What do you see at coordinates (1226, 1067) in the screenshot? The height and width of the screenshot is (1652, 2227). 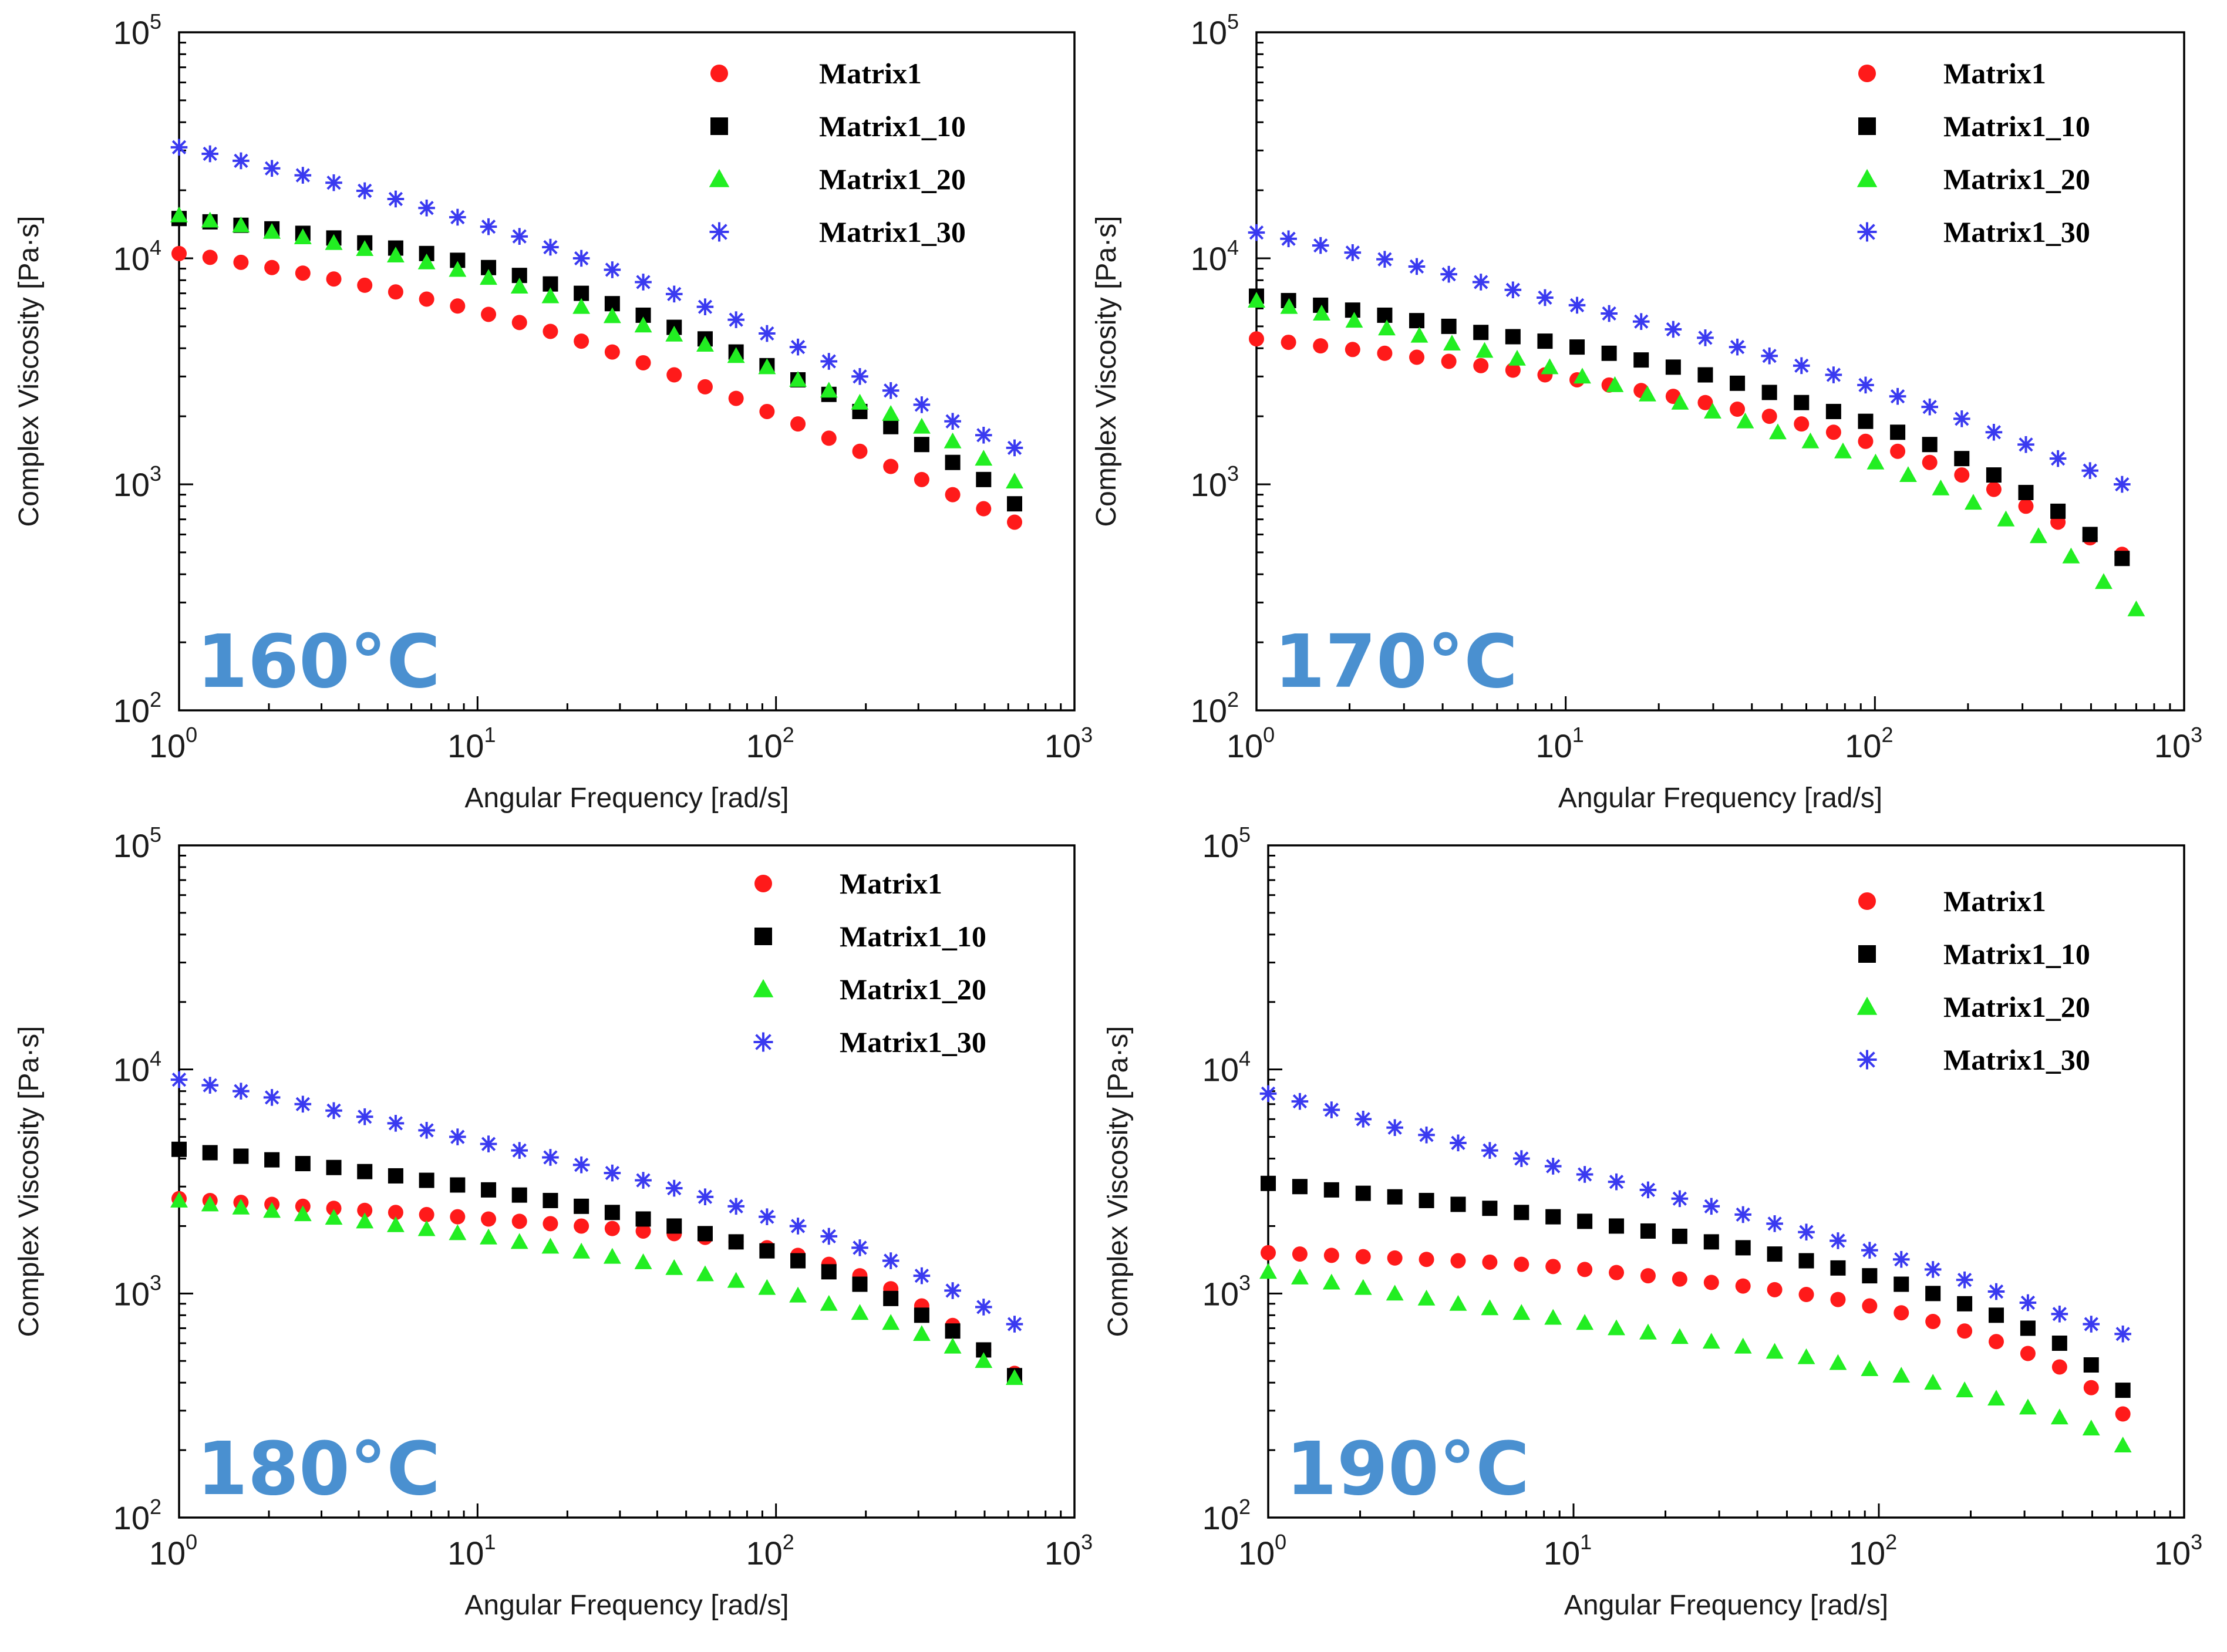 I see `y-tick-label: 10⁴` at bounding box center [1226, 1067].